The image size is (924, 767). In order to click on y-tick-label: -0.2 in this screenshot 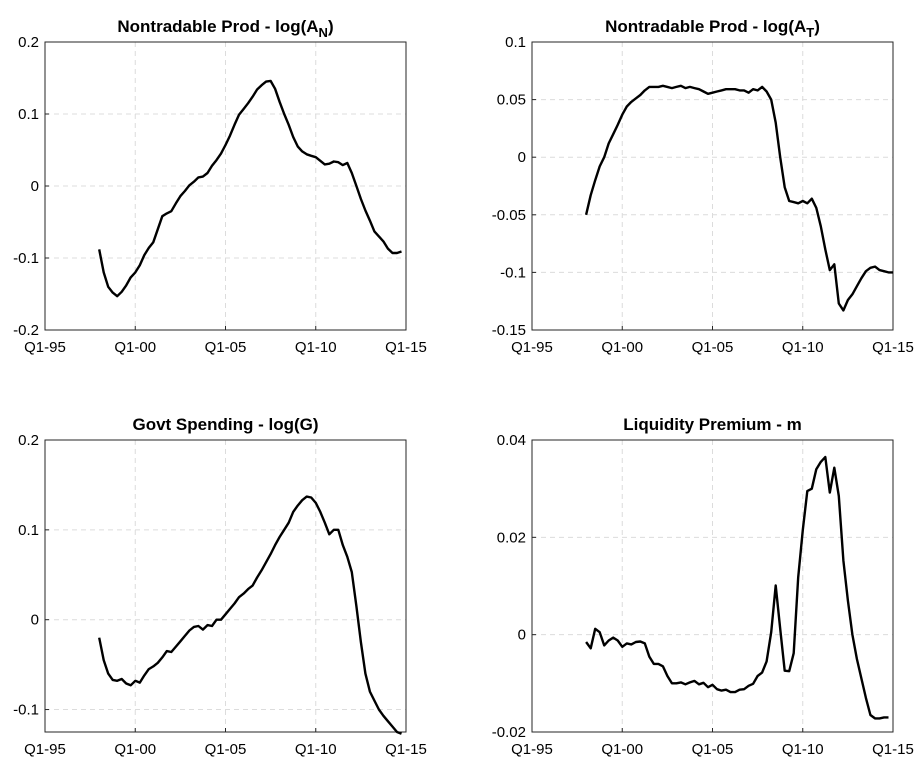, I will do `click(26, 330)`.